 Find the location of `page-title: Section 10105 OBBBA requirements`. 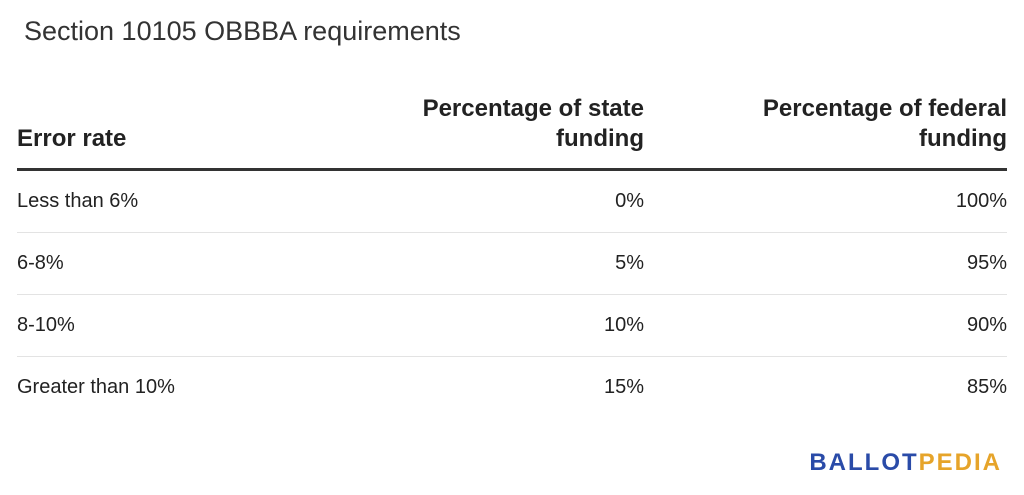

page-title: Section 10105 OBBBA requirements is located at coordinates (242, 31).